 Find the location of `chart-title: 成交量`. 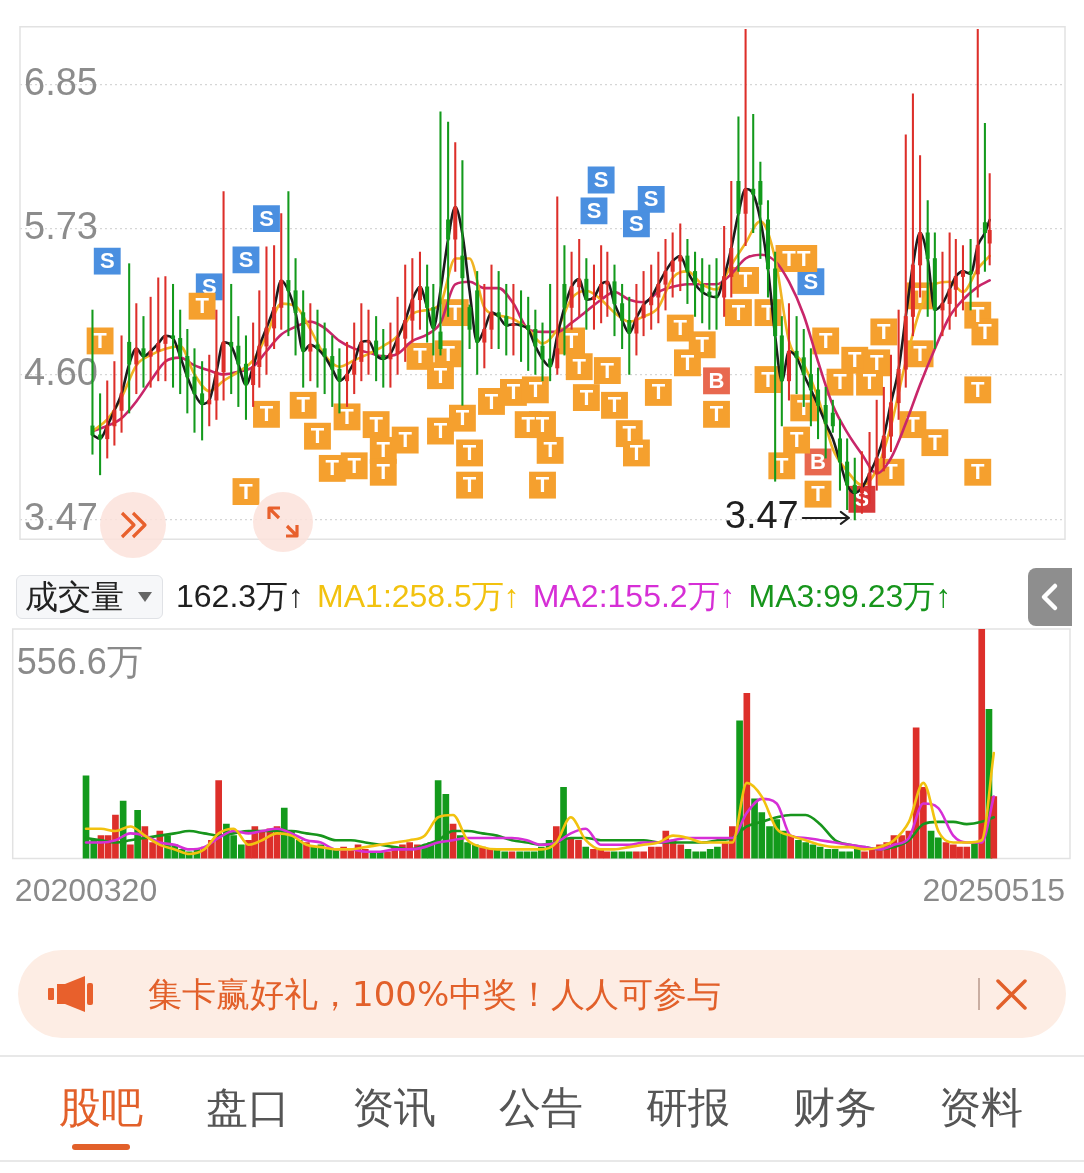

chart-title: 成交量 is located at coordinates (74, 597).